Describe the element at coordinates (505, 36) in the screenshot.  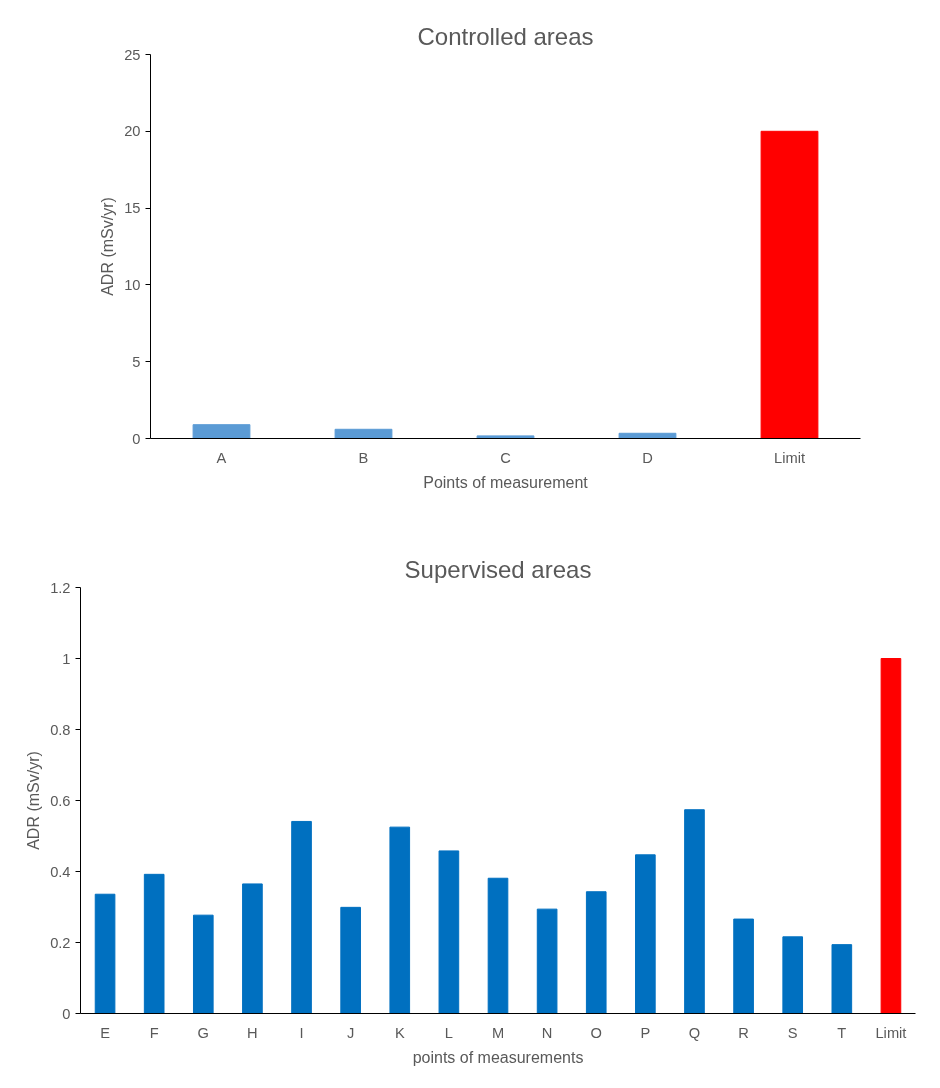
I see `chart-title: Controlled areas` at that location.